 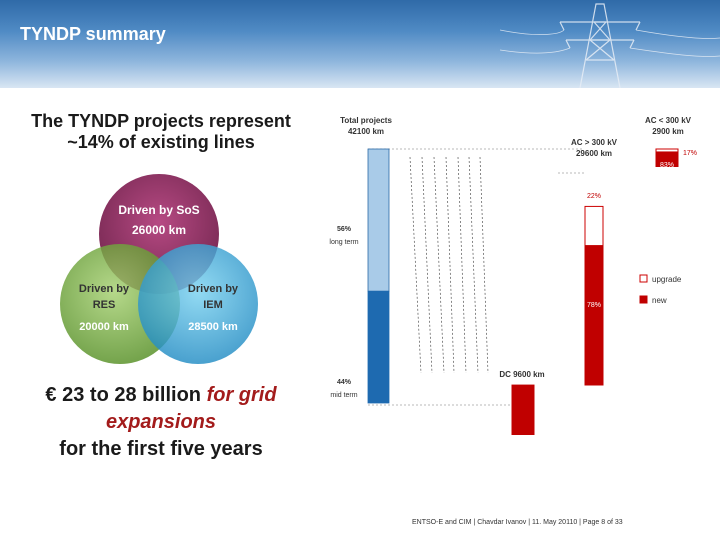 I want to click on total-projects-value: 42100 km, so click(x=366, y=131).